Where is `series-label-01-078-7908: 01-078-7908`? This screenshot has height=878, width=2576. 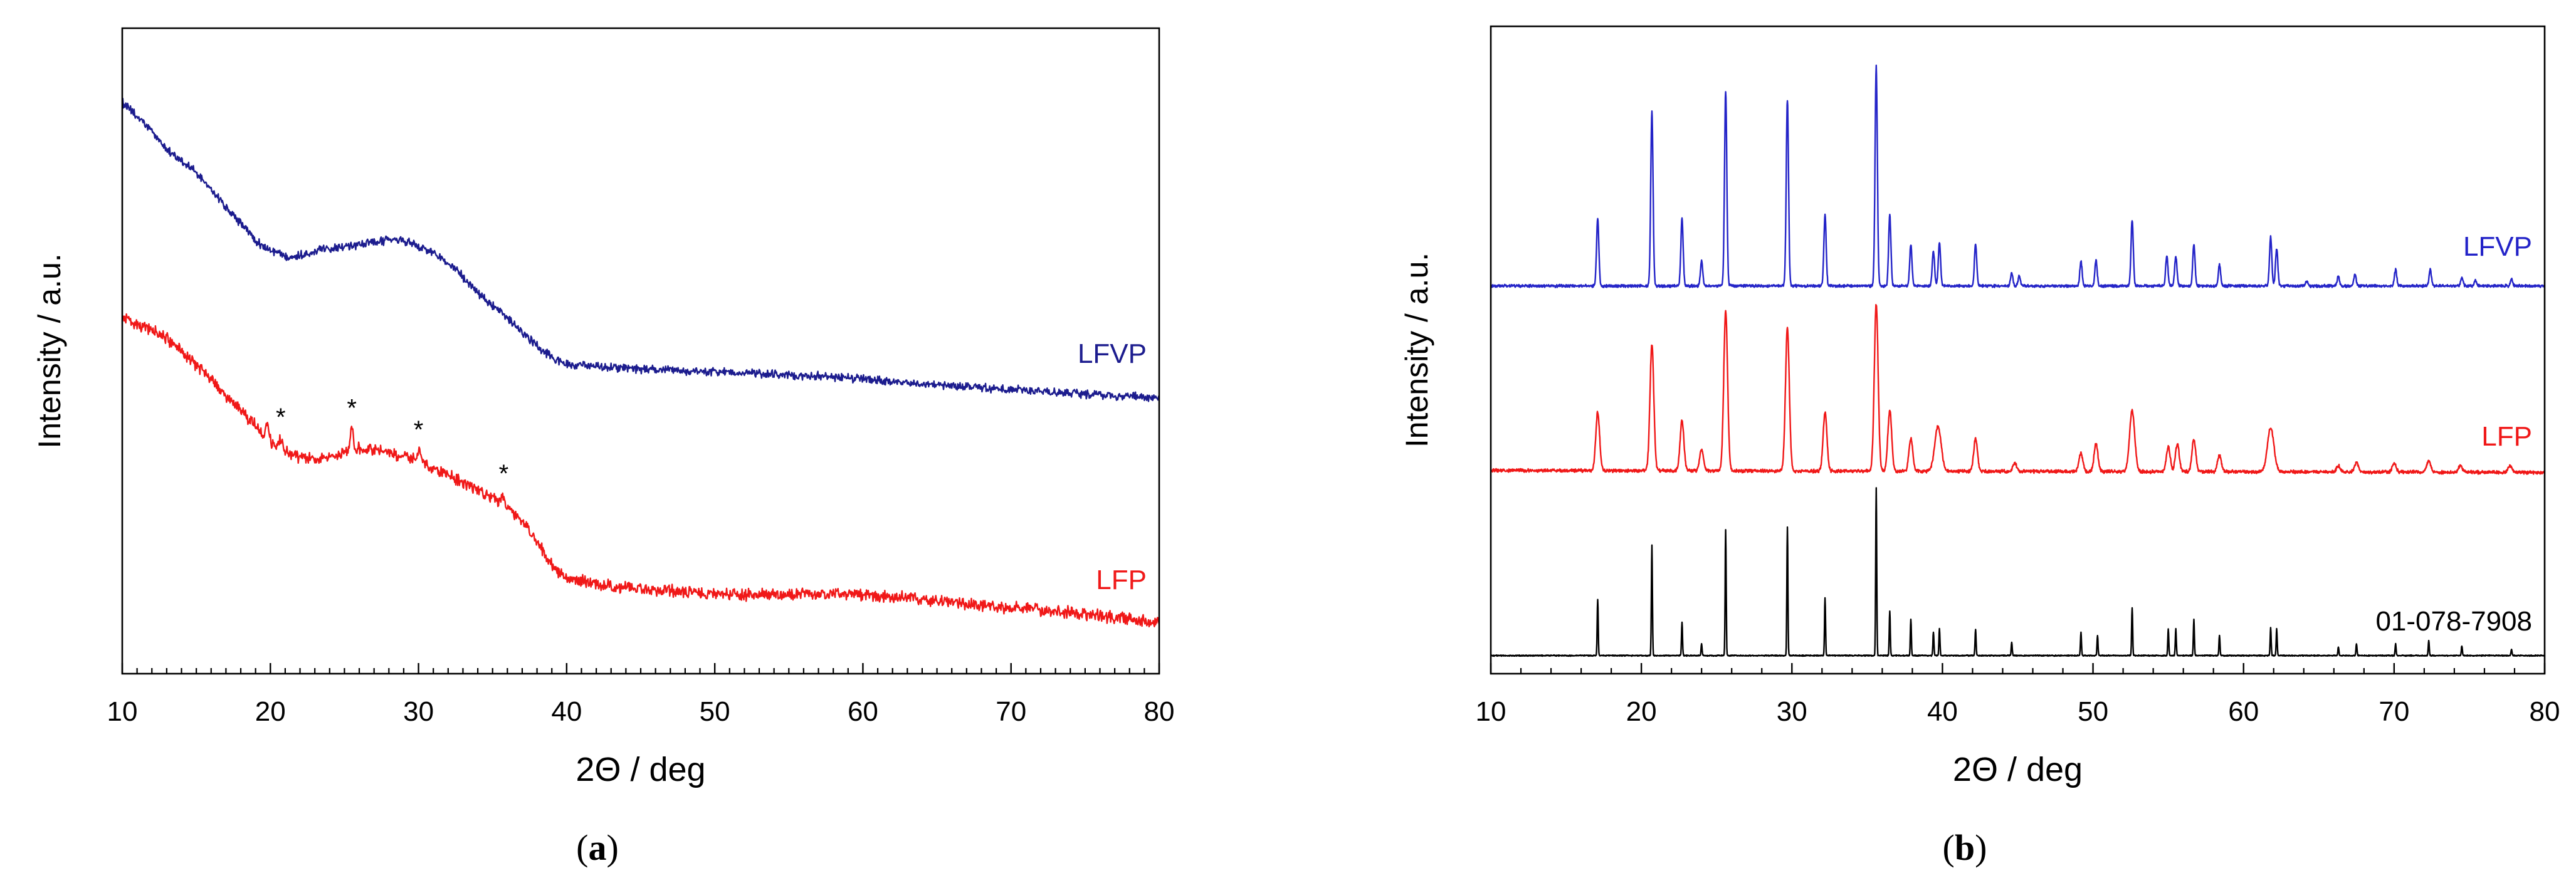
series-label-01-078-7908: 01-078-7908 is located at coordinates (2453, 621).